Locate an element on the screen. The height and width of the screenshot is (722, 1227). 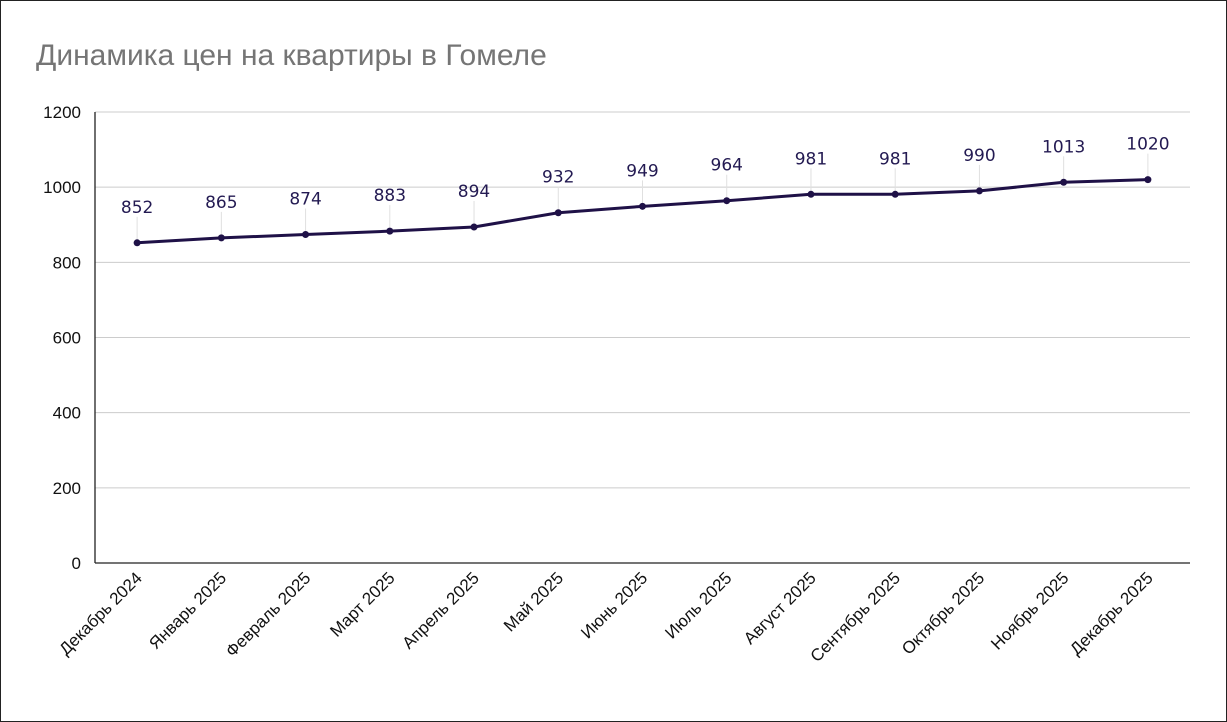
data-label: 1020 is located at coordinates (1147, 145).